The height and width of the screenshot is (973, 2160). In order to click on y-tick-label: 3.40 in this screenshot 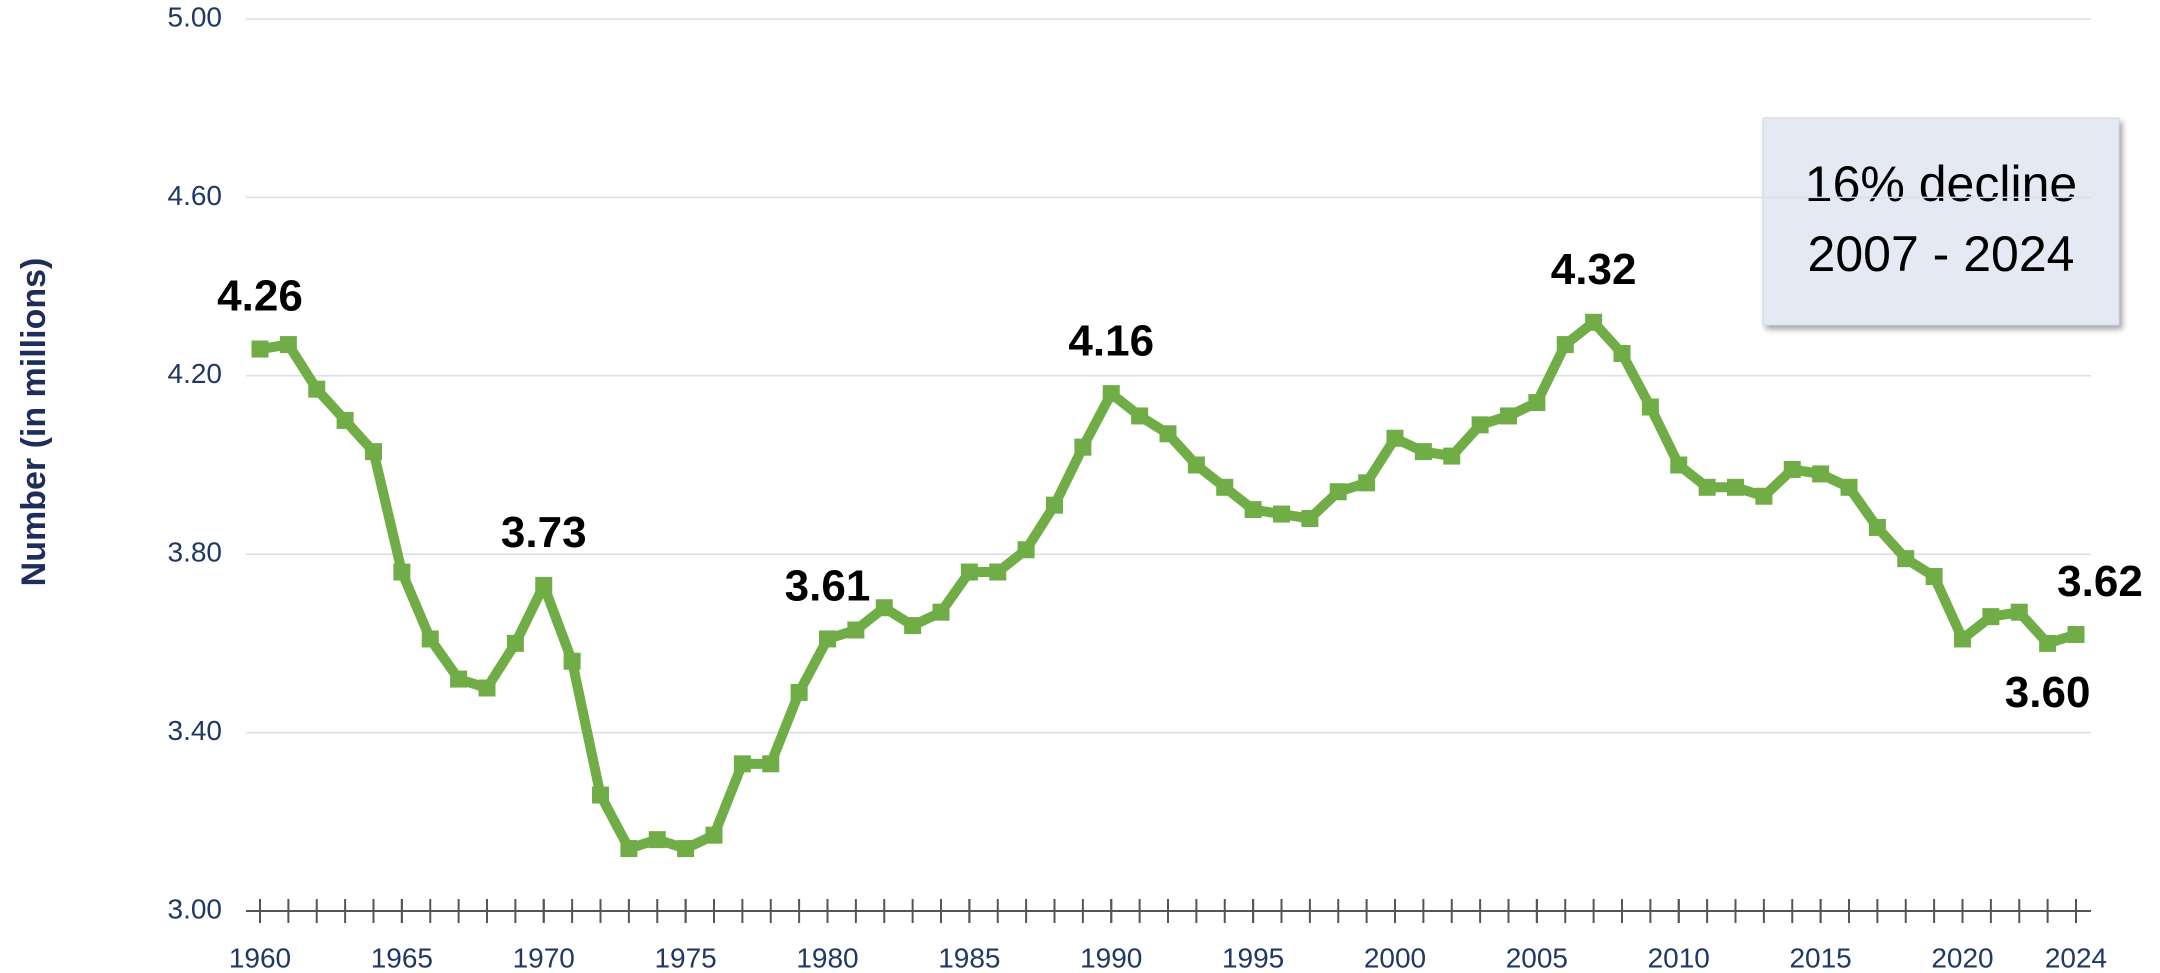, I will do `click(195, 730)`.